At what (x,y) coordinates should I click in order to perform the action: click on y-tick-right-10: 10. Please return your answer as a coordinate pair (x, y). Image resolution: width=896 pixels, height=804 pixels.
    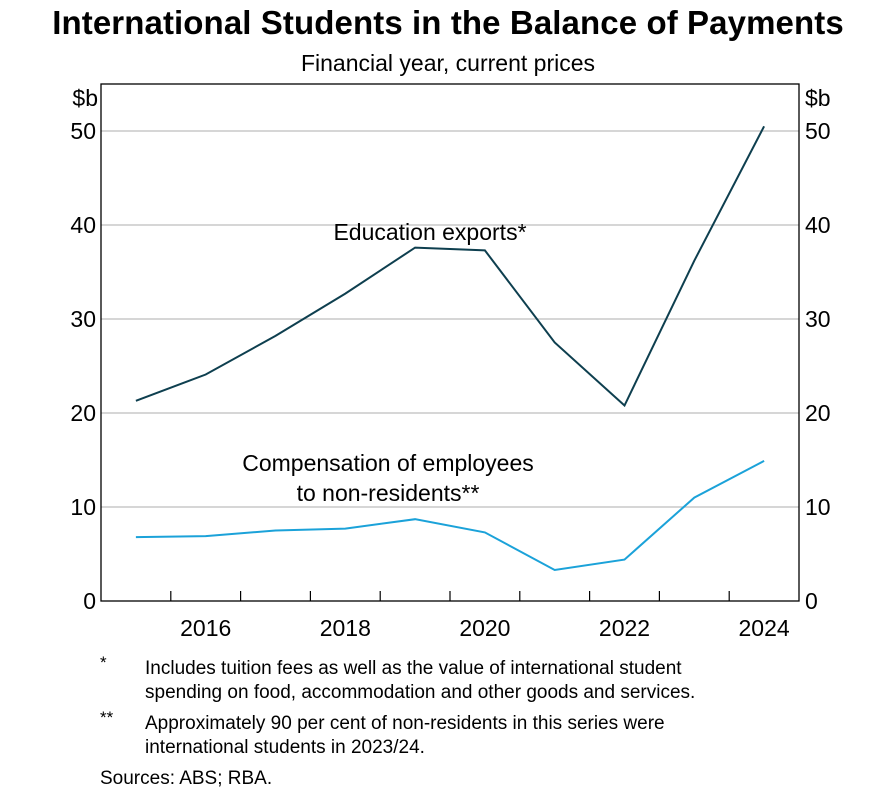
    Looking at the image, I should click on (818, 507).